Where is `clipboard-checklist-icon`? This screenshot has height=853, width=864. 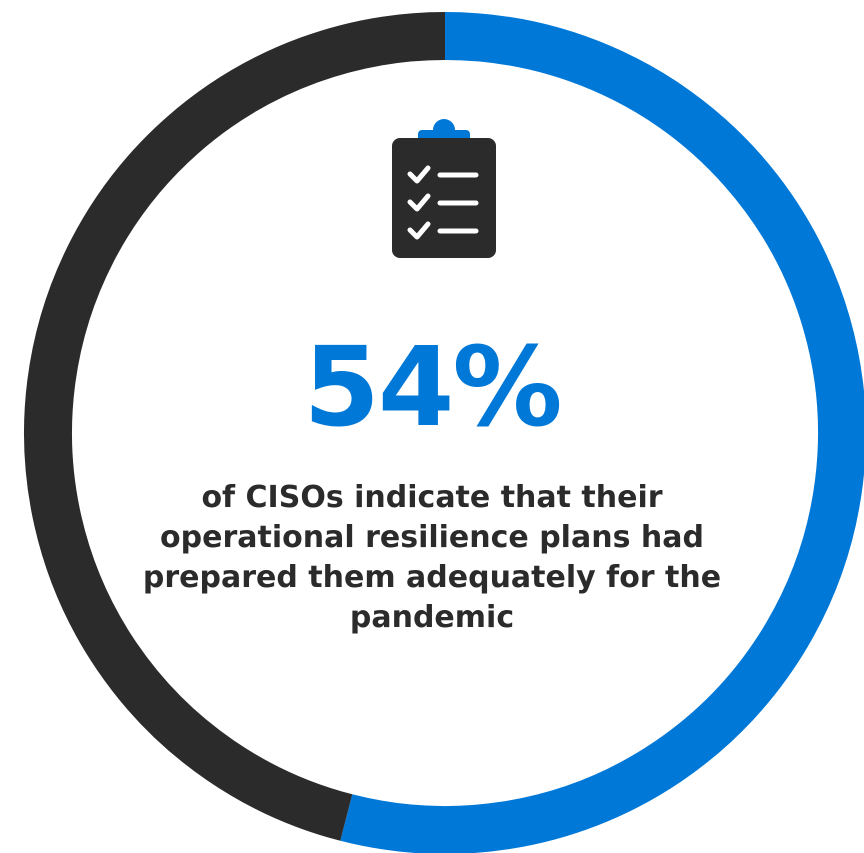 clipboard-checklist-icon is located at coordinates (444, 188).